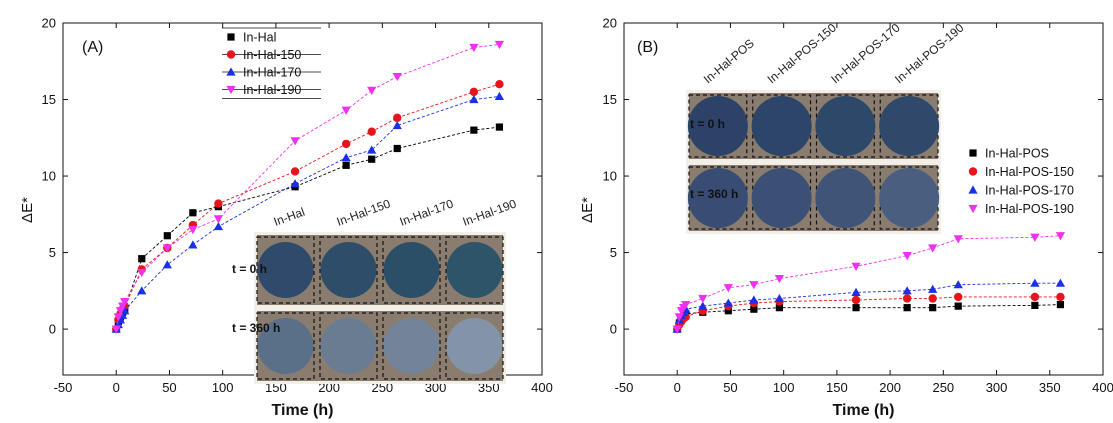 This screenshot has width=1113, height=423. Describe the element at coordinates (729, 61) in the screenshot. I see `photo-column-label: In-Hal-POS` at that location.